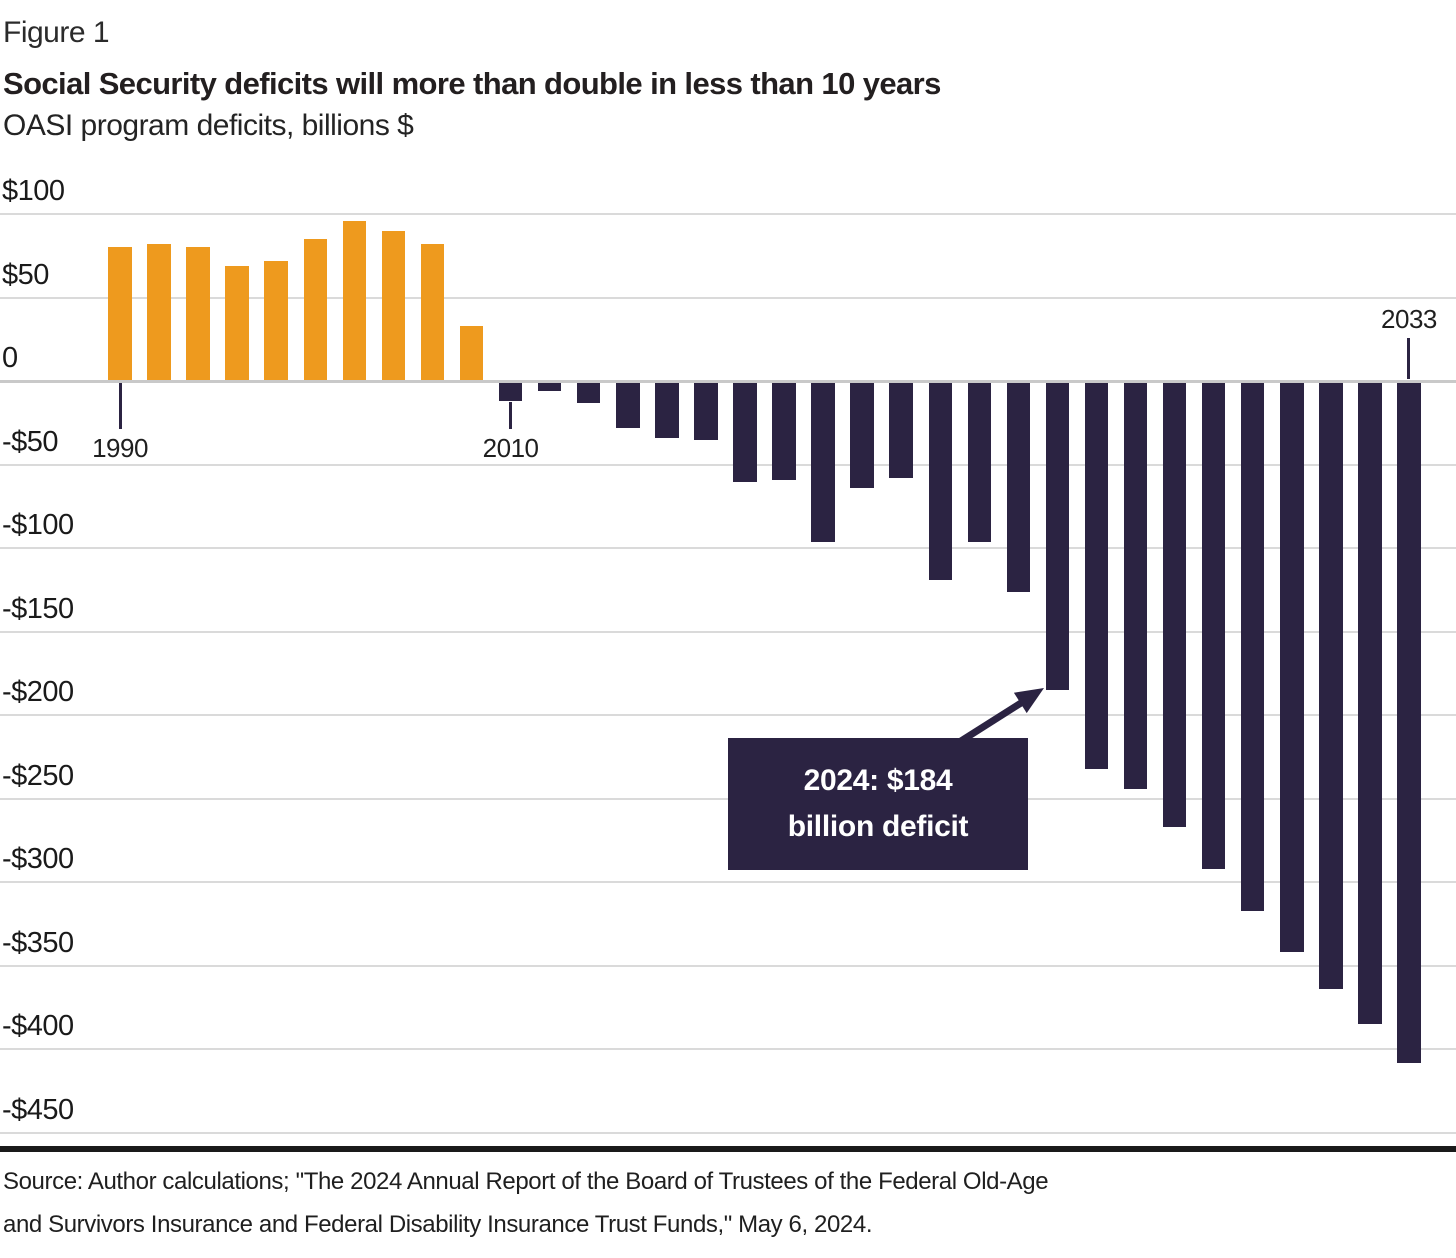 This screenshot has width=1456, height=1258. What do you see at coordinates (237, 322) in the screenshot?
I see `bar-1996` at bounding box center [237, 322].